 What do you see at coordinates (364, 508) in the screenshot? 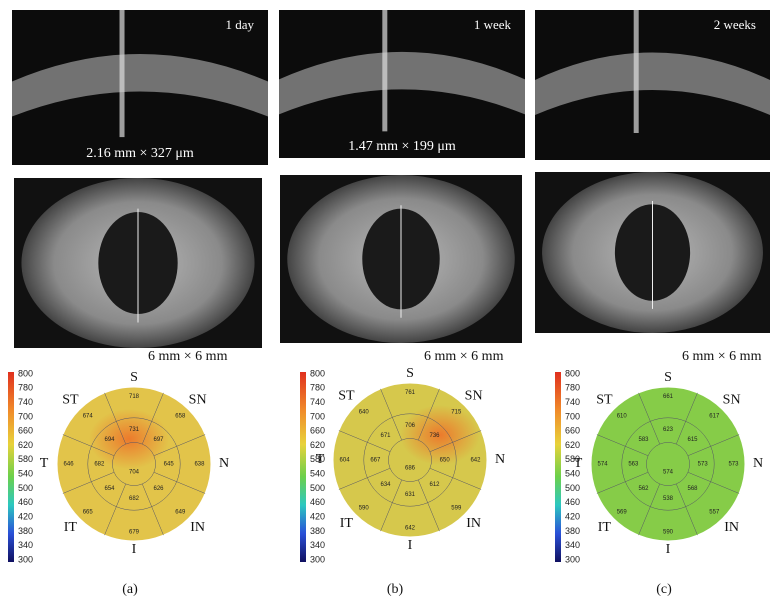
I see `outer-value: 590` at bounding box center [364, 508].